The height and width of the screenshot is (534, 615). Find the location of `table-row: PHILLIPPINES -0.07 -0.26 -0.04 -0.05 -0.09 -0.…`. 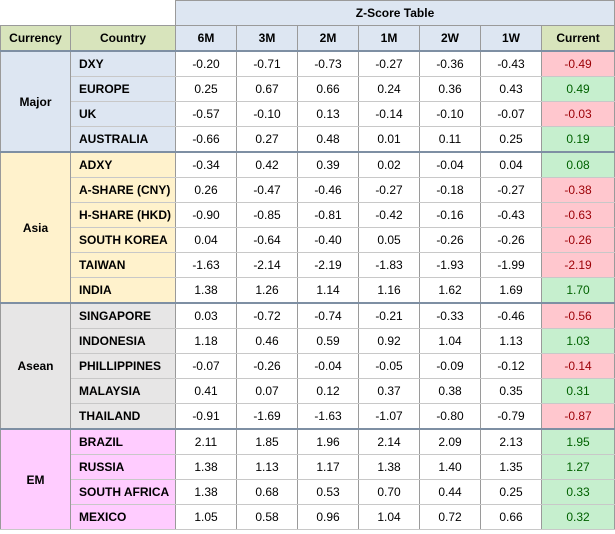

table-row: PHILLIPPINES -0.07 -0.26 -0.04 -0.05 -0.09 -0.… is located at coordinates (308, 366).